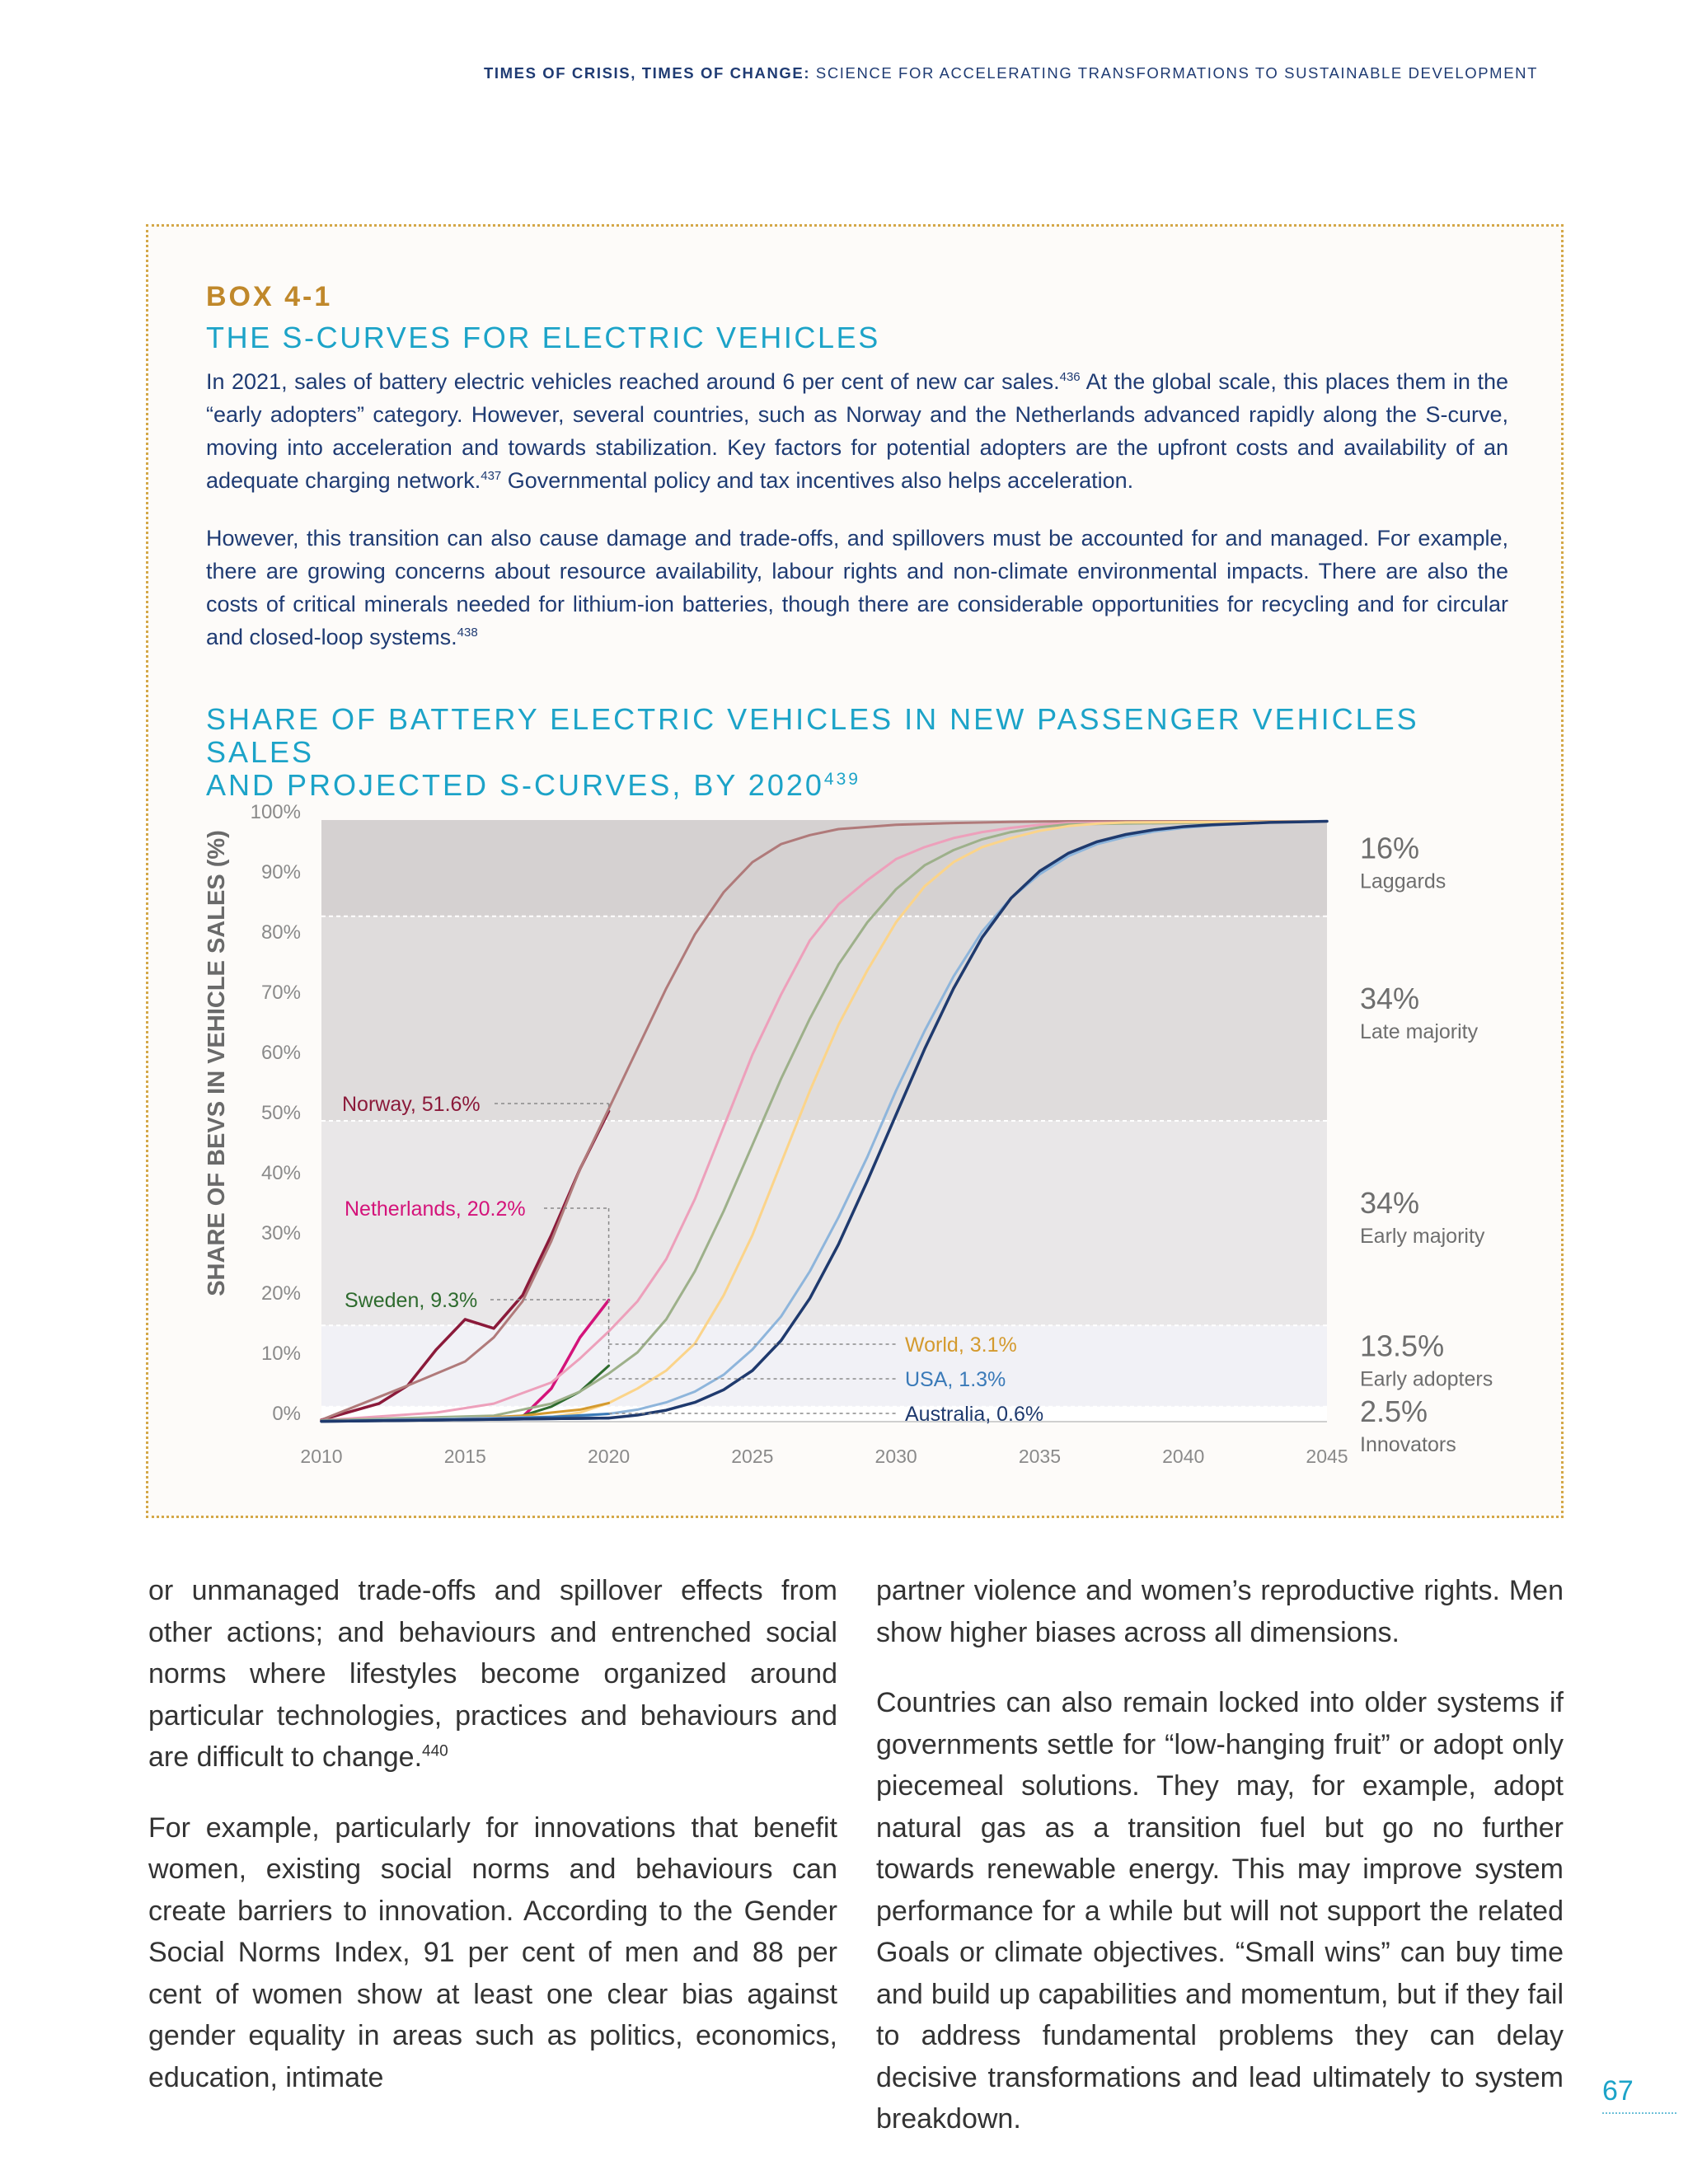 This screenshot has height=2184, width=1688. I want to click on band-laggards, so click(824, 868).